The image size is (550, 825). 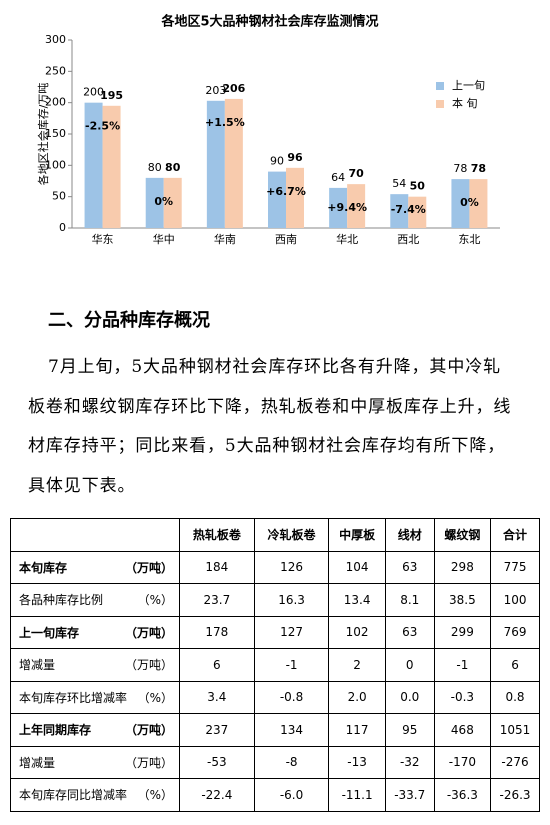 I want to click on annotation: -2.5%, so click(x=102, y=126).